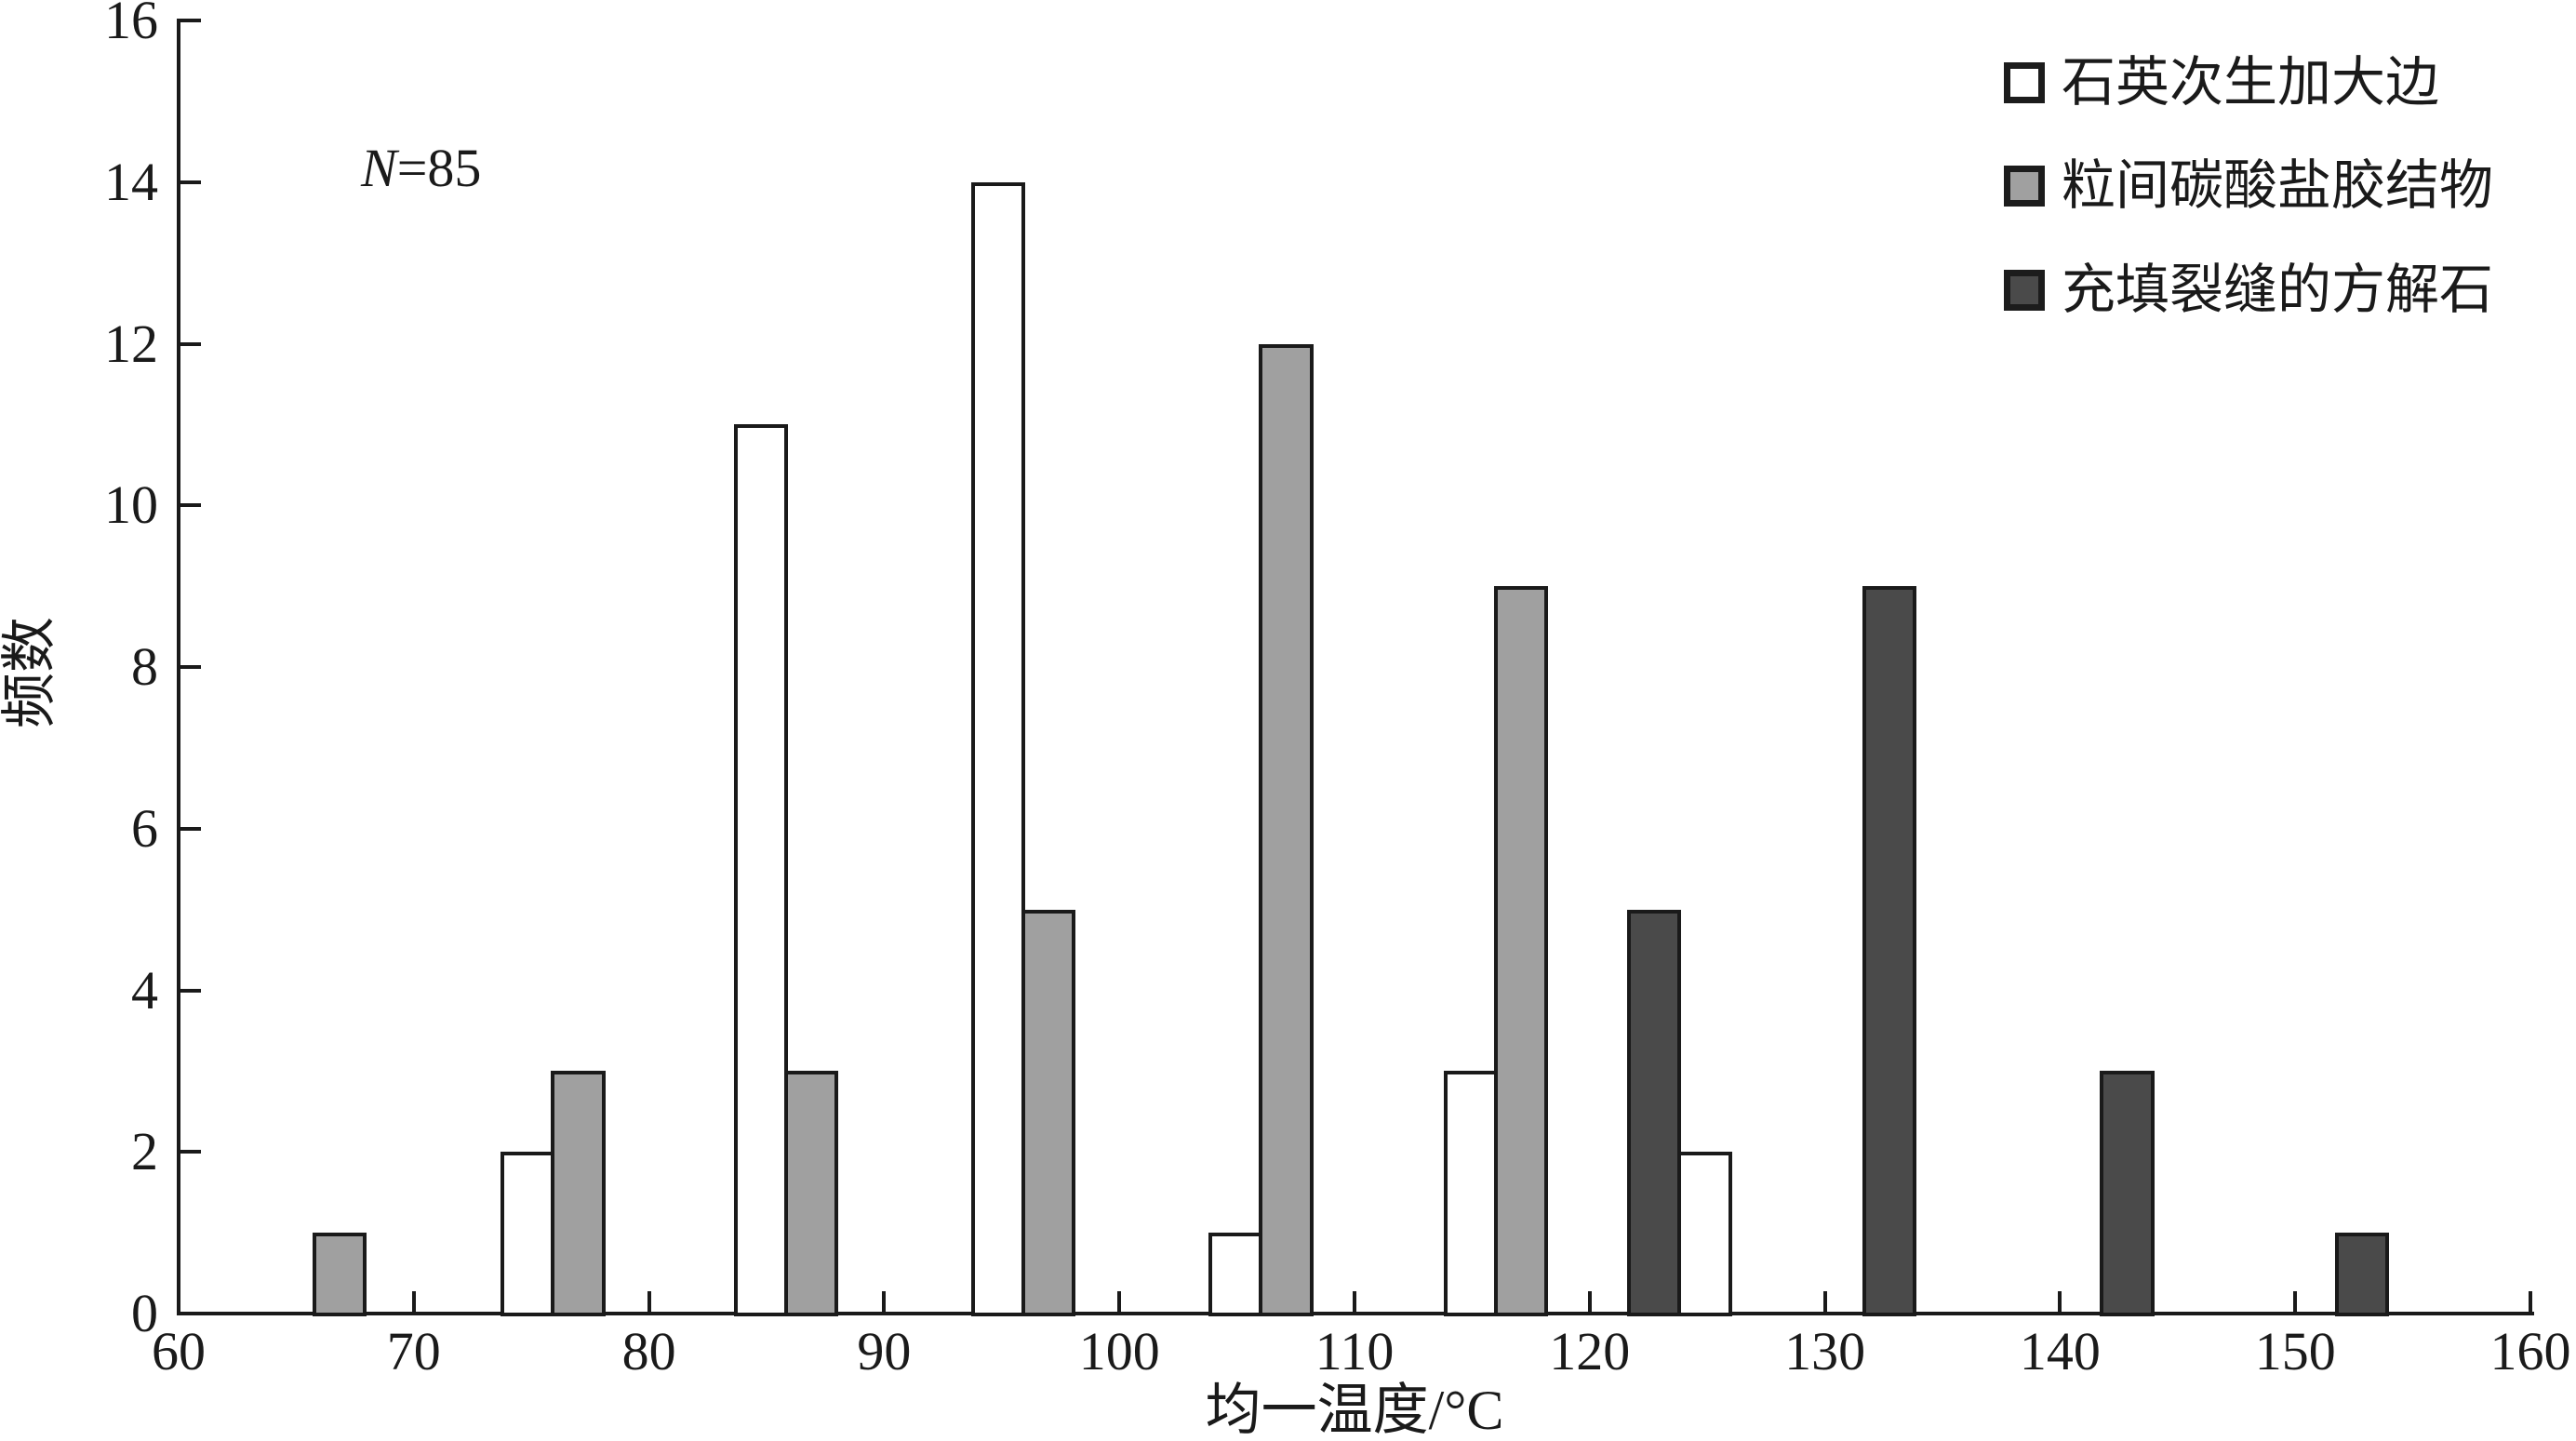  What do you see at coordinates (1471, 1194) in the screenshot?
I see `bar-series1-x113.8` at bounding box center [1471, 1194].